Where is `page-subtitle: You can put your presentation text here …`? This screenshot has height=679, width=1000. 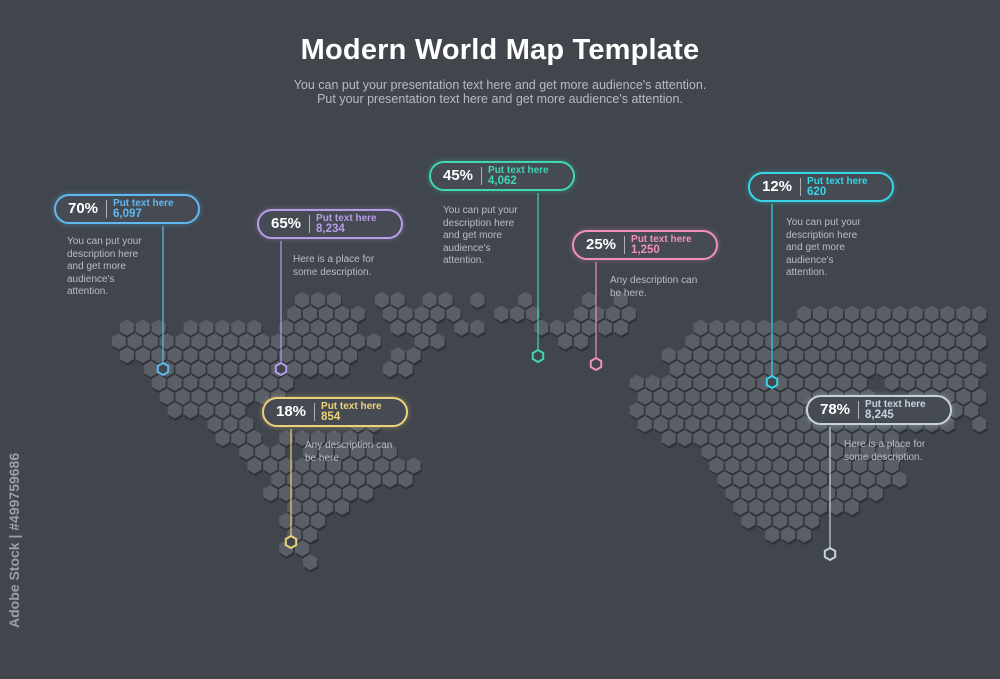 page-subtitle: You can put your presentation text here … is located at coordinates (500, 92).